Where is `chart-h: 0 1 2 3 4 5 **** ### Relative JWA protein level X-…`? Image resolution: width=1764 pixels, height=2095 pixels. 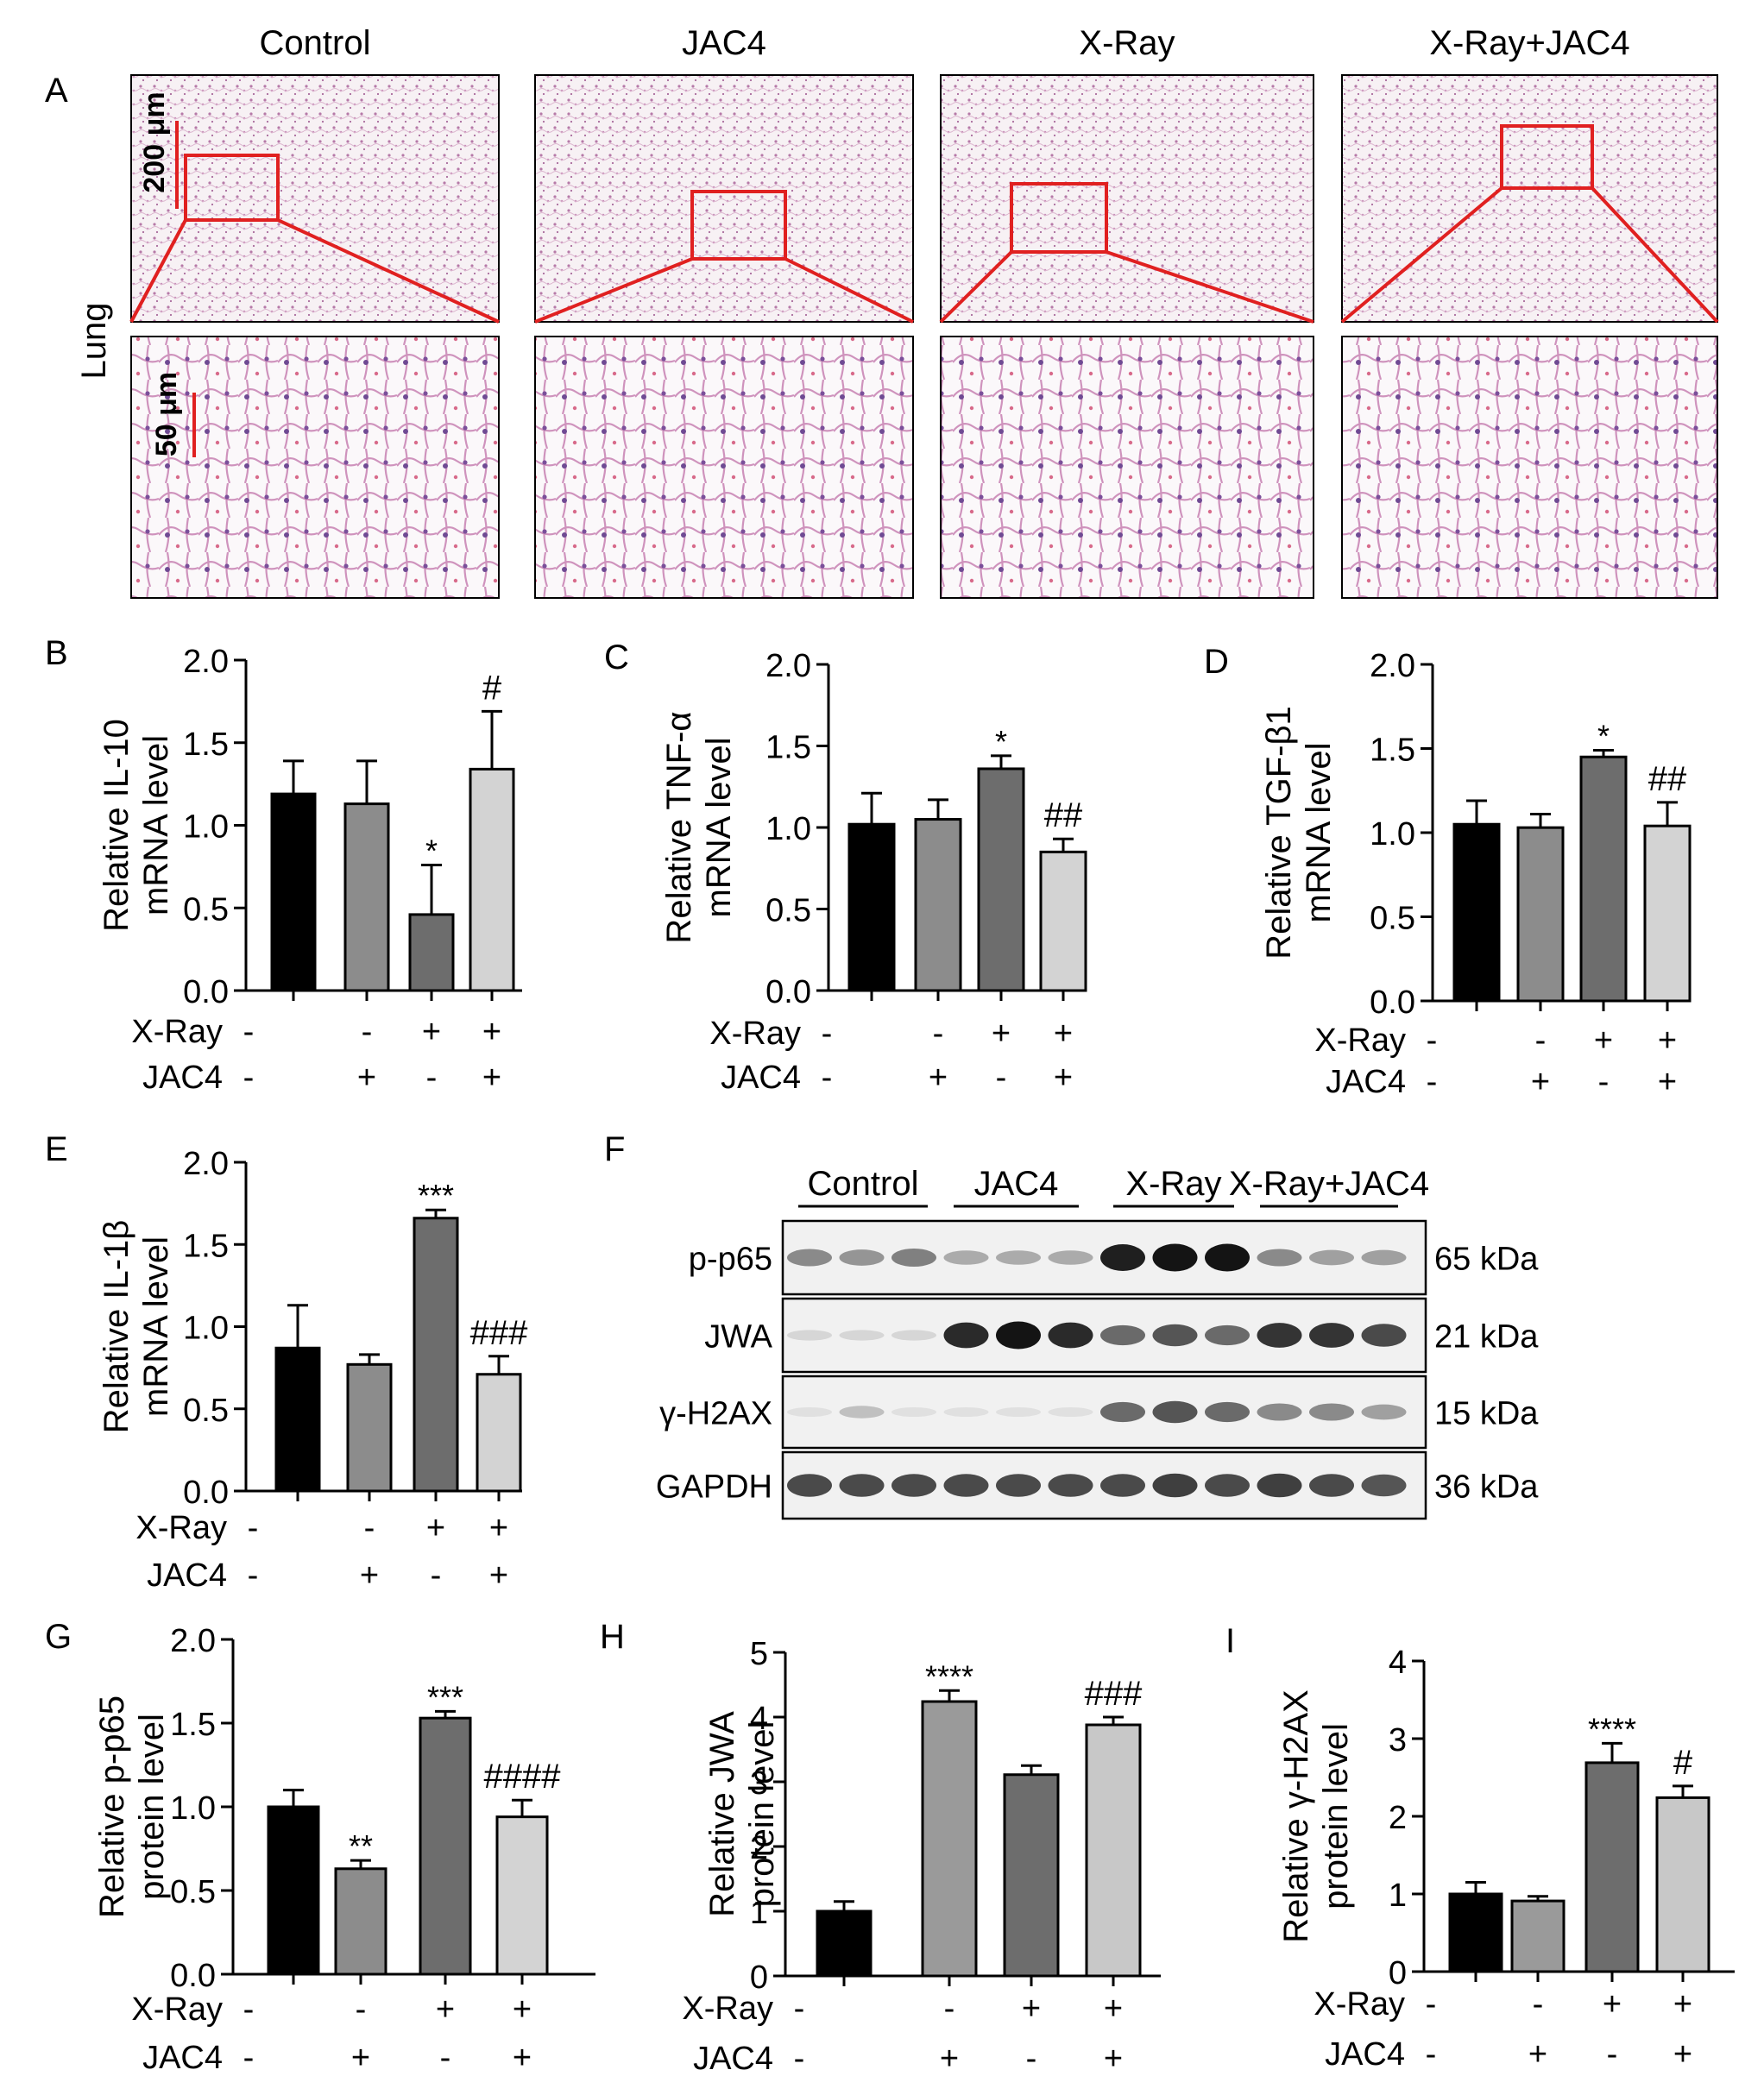 chart-h: 0 1 2 3 4 5 **** ### Relative JWA protein level X-… is located at coordinates (922, 1856).